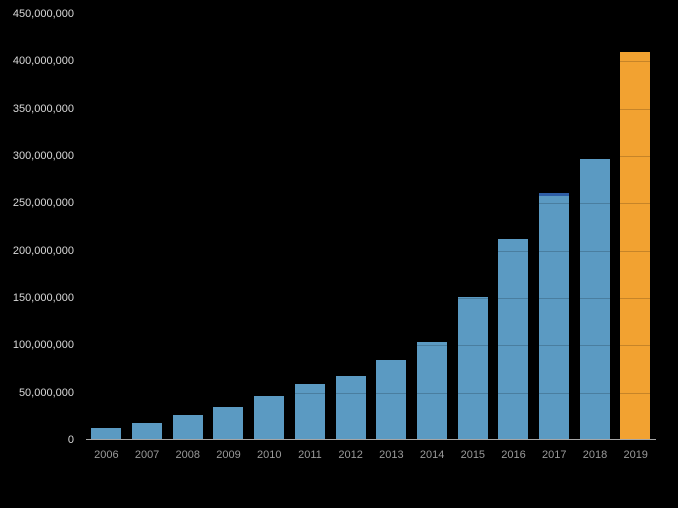 The height and width of the screenshot is (508, 678). What do you see at coordinates (635, 455) in the screenshot?
I see `x-tick-label: 2019` at bounding box center [635, 455].